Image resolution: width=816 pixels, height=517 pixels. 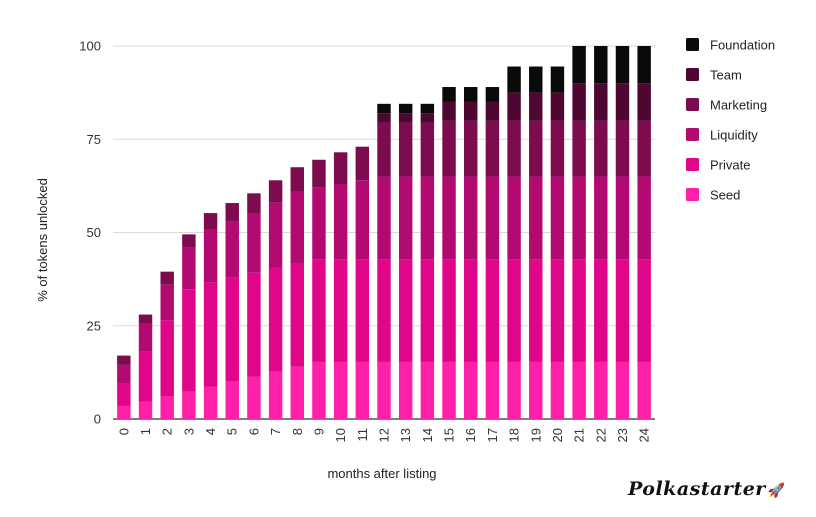 I want to click on x-tick-label: 15, so click(x=449, y=435).